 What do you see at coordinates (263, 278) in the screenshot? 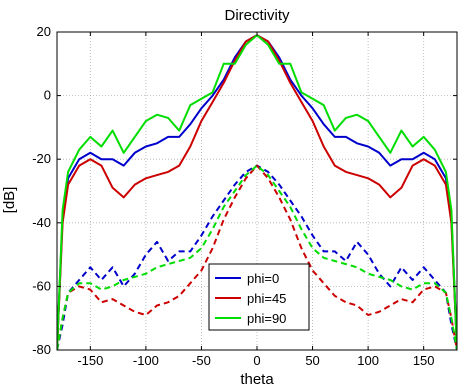
I see `legend-label-0: phi=0` at bounding box center [263, 278].